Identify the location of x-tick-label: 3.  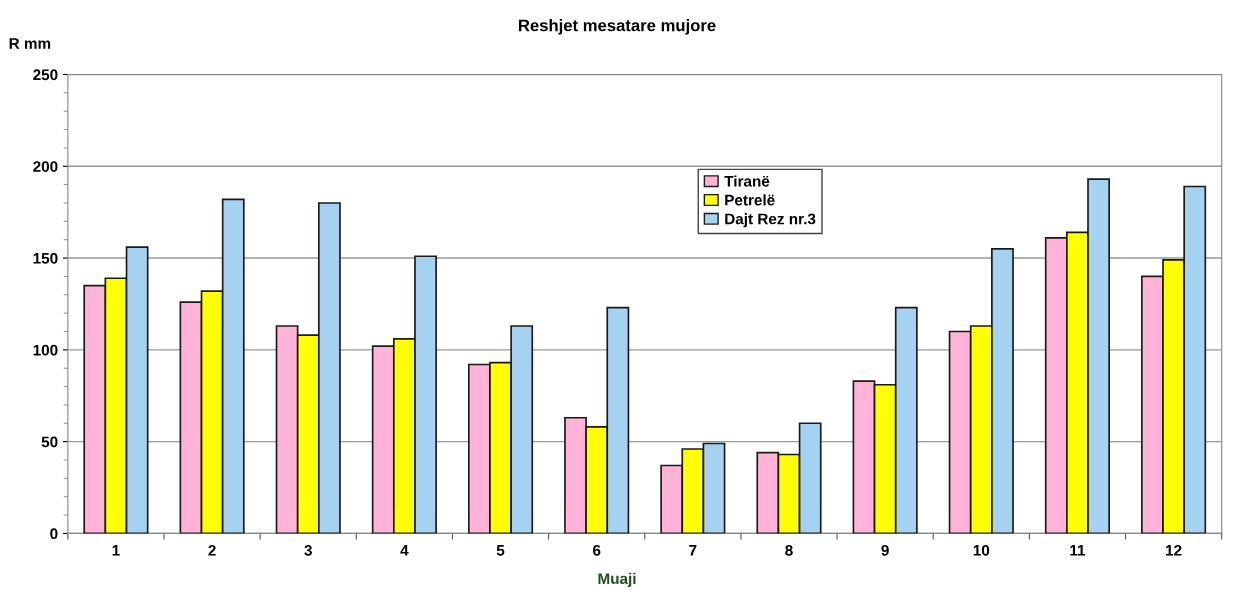
(308, 550).